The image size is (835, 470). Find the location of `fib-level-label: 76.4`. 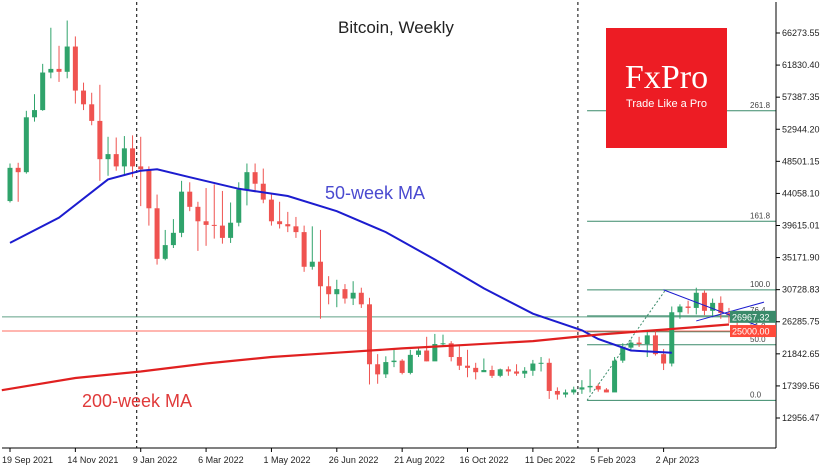

fib-level-label: 76.4 is located at coordinates (758, 310).